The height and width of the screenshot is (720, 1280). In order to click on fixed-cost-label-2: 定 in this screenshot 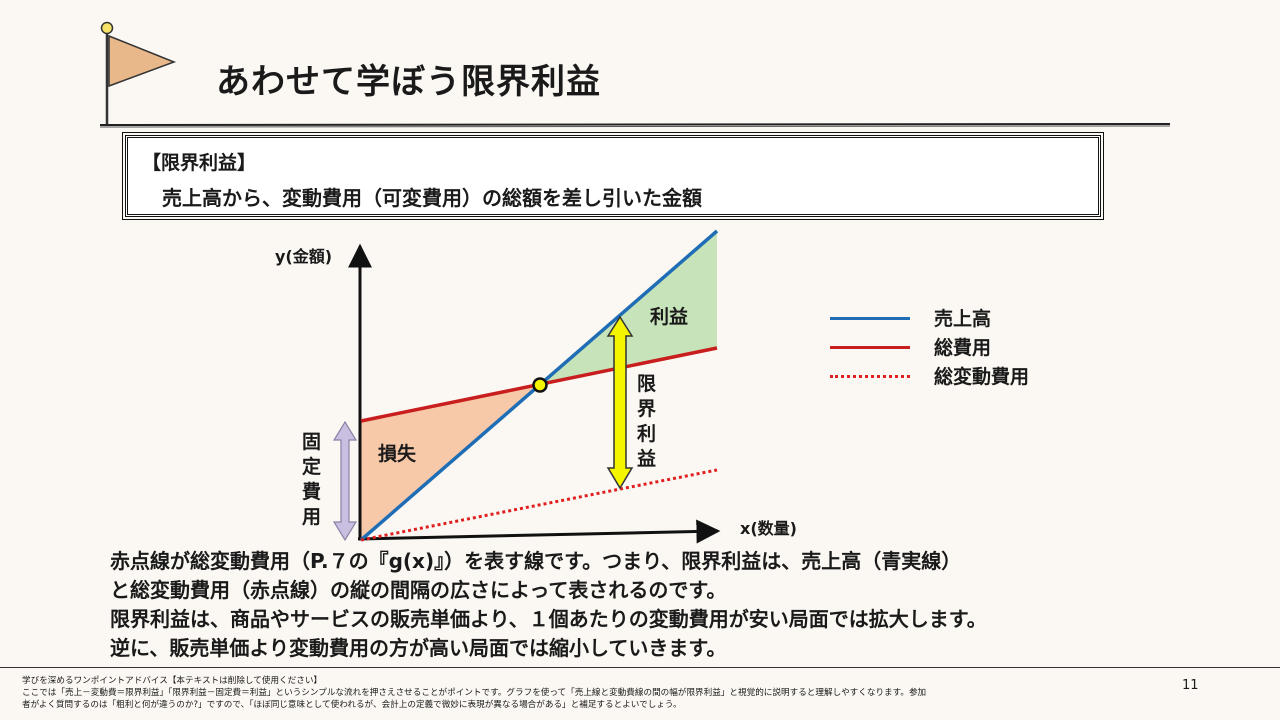, I will do `click(311, 466)`.